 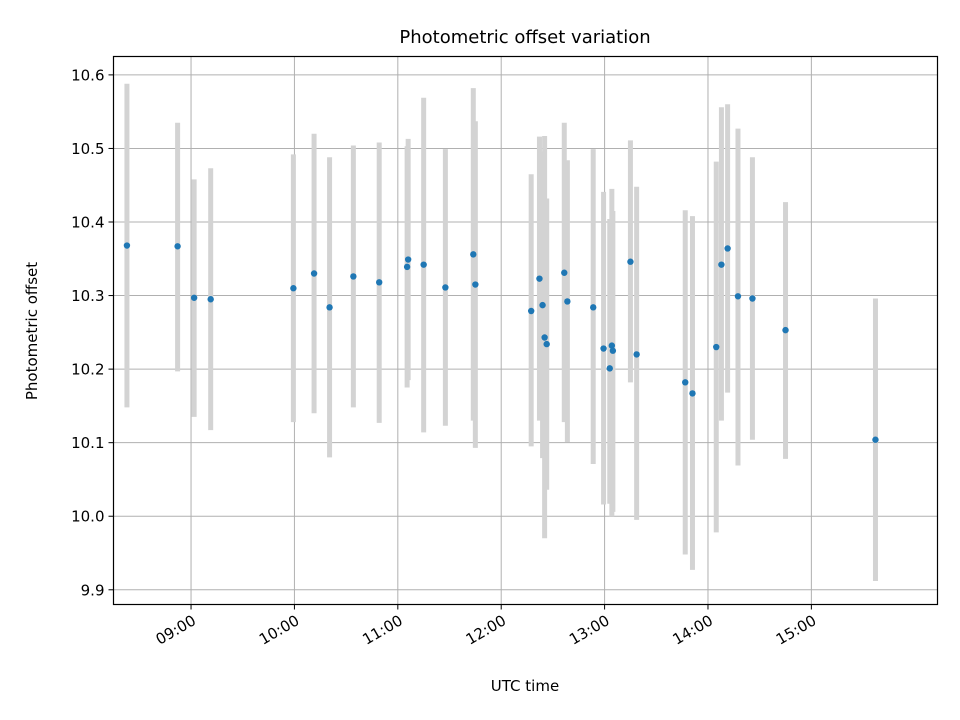 I want to click on x-tick-label: 10:00, so click(x=279, y=629).